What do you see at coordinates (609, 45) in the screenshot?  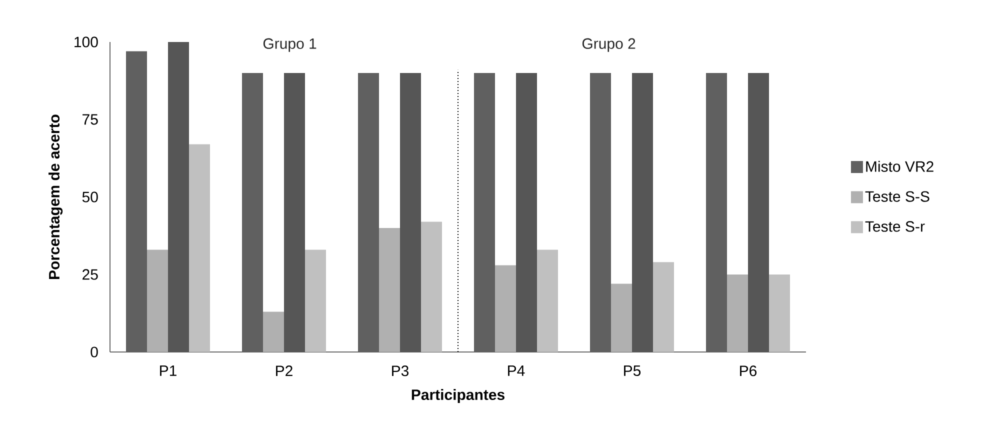 I see `annotation: Grupo 2` at bounding box center [609, 45].